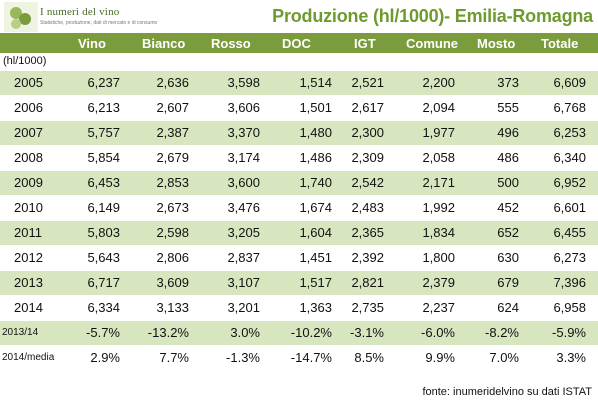 This screenshot has width=598, height=405. Describe the element at coordinates (100, 332) in the screenshot. I see `table-cell: -5.7%` at that location.